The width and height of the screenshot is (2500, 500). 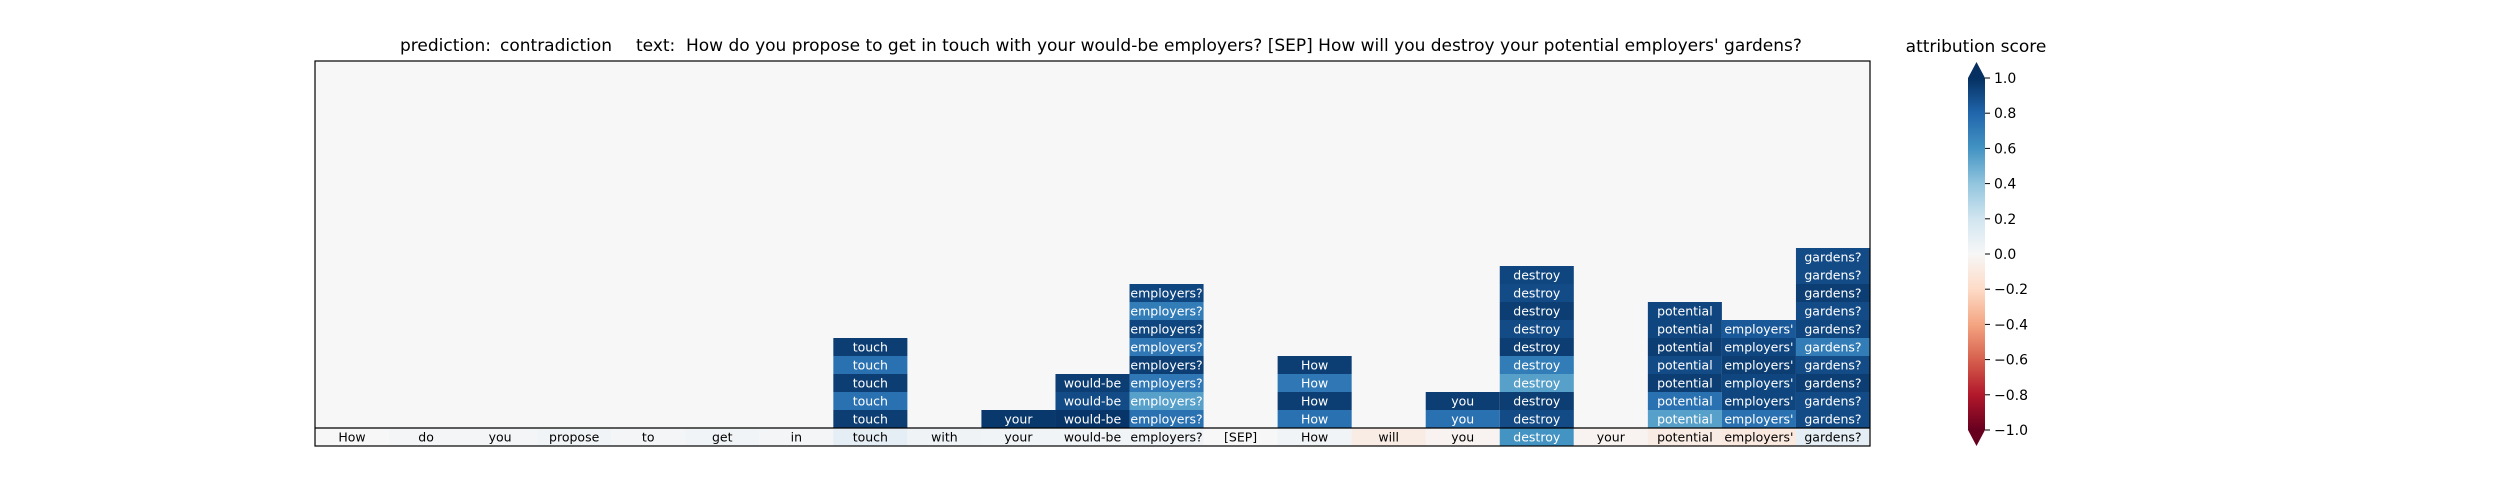 I want to click on colorbar-tick-label: −0.2, so click(x=2011, y=290).